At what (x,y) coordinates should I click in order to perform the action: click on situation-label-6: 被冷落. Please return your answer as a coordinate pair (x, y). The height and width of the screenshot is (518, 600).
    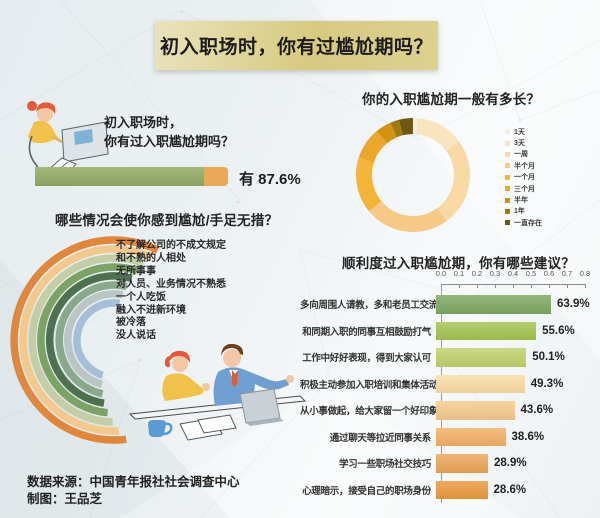
    Looking at the image, I should click on (131, 323).